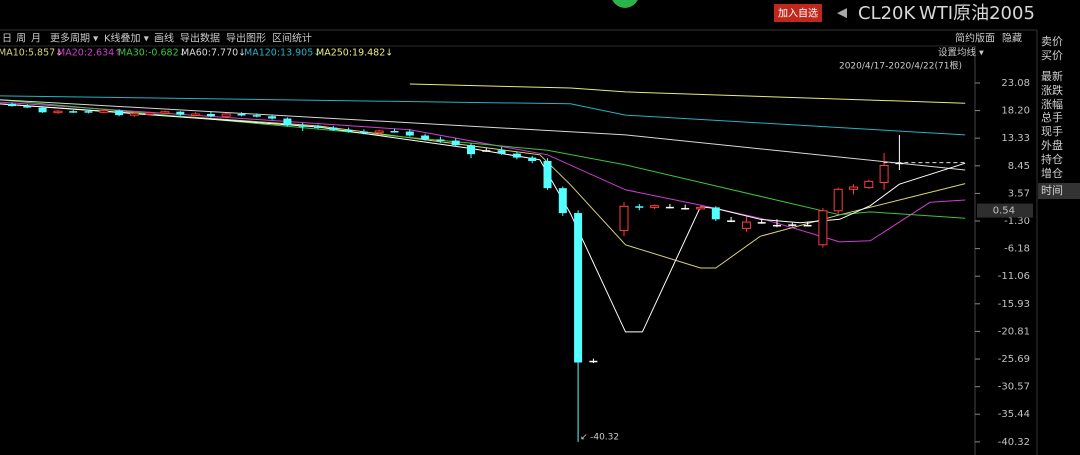 This screenshot has width=1080, height=455. Describe the element at coordinates (1052, 90) in the screenshot. I see `sidebar-item: 涨跌` at that location.